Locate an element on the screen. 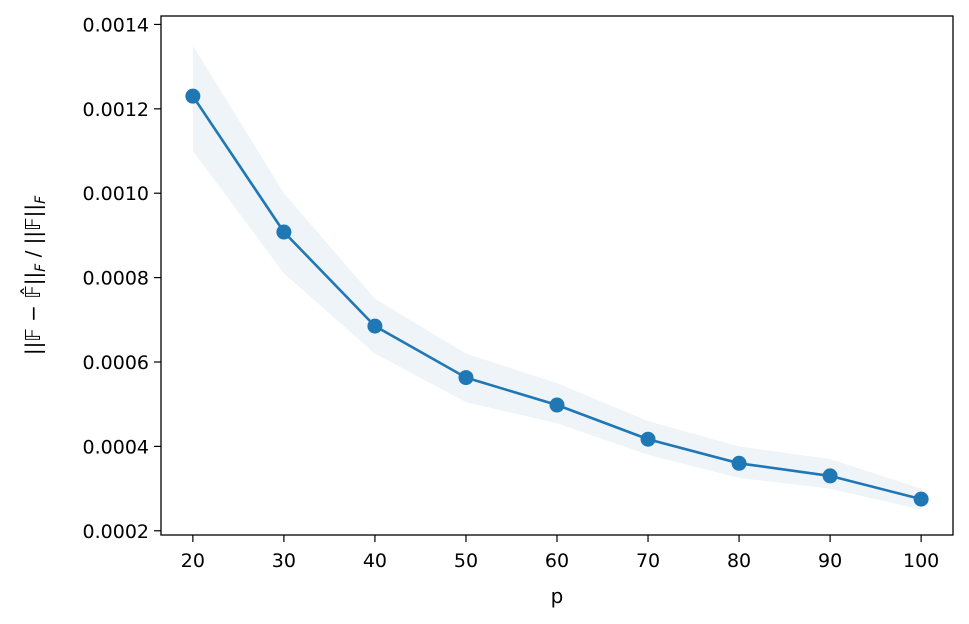 The image size is (969, 624). y-tick-label: 0.0002 is located at coordinates (116, 532).